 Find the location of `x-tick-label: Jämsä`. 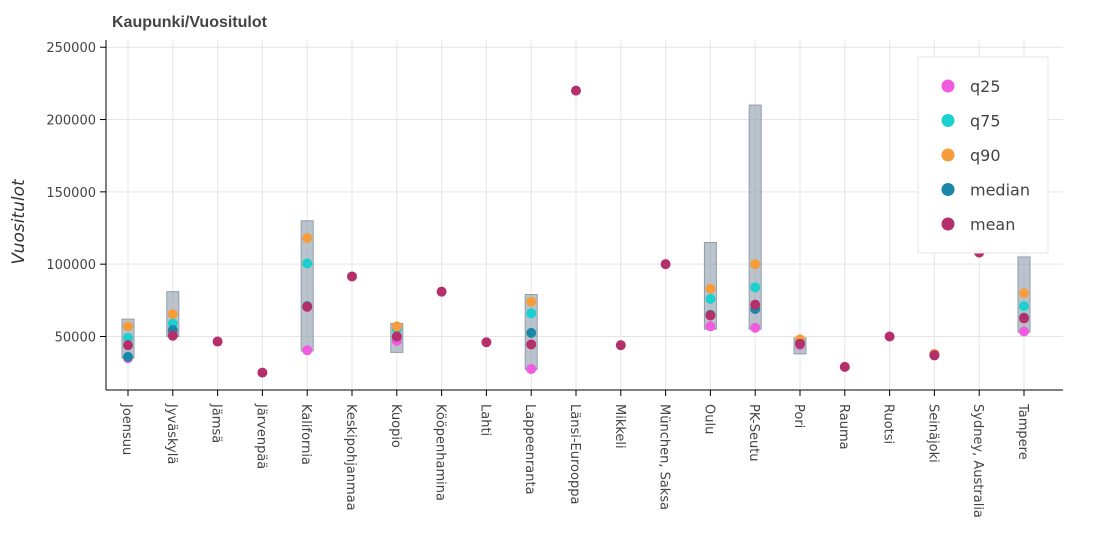

x-tick-label: Jämsä is located at coordinates (216, 423).